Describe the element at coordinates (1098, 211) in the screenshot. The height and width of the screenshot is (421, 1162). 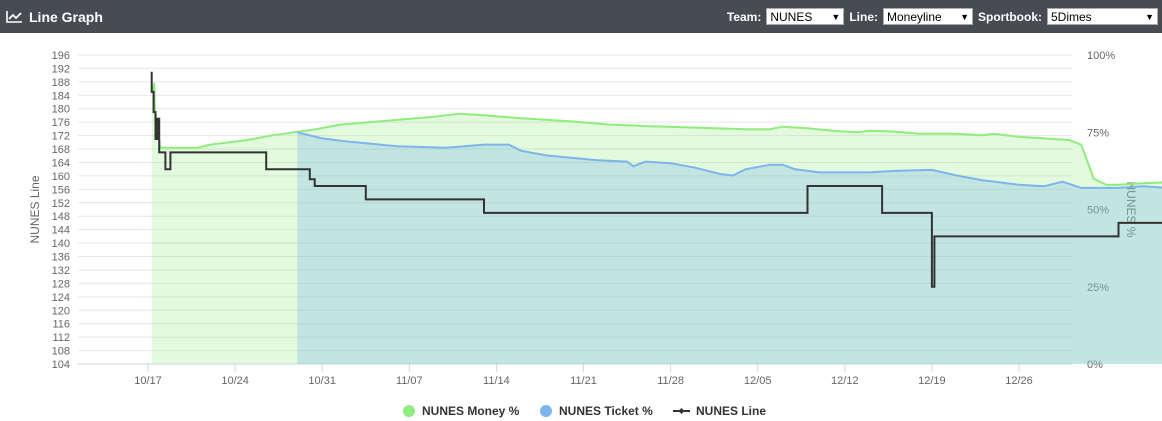
I see `y2-tick-label: 50%` at that location.